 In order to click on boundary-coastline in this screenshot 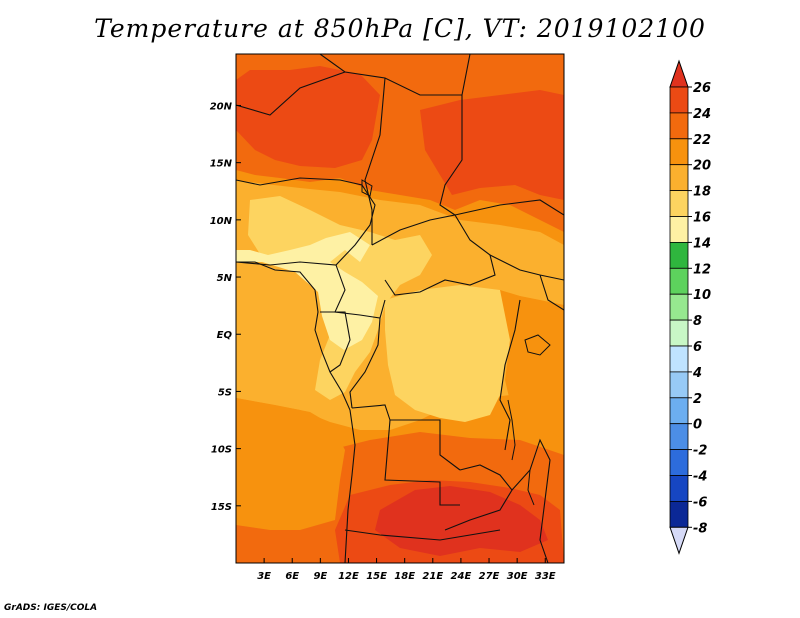, I will do `click(296, 412)`.